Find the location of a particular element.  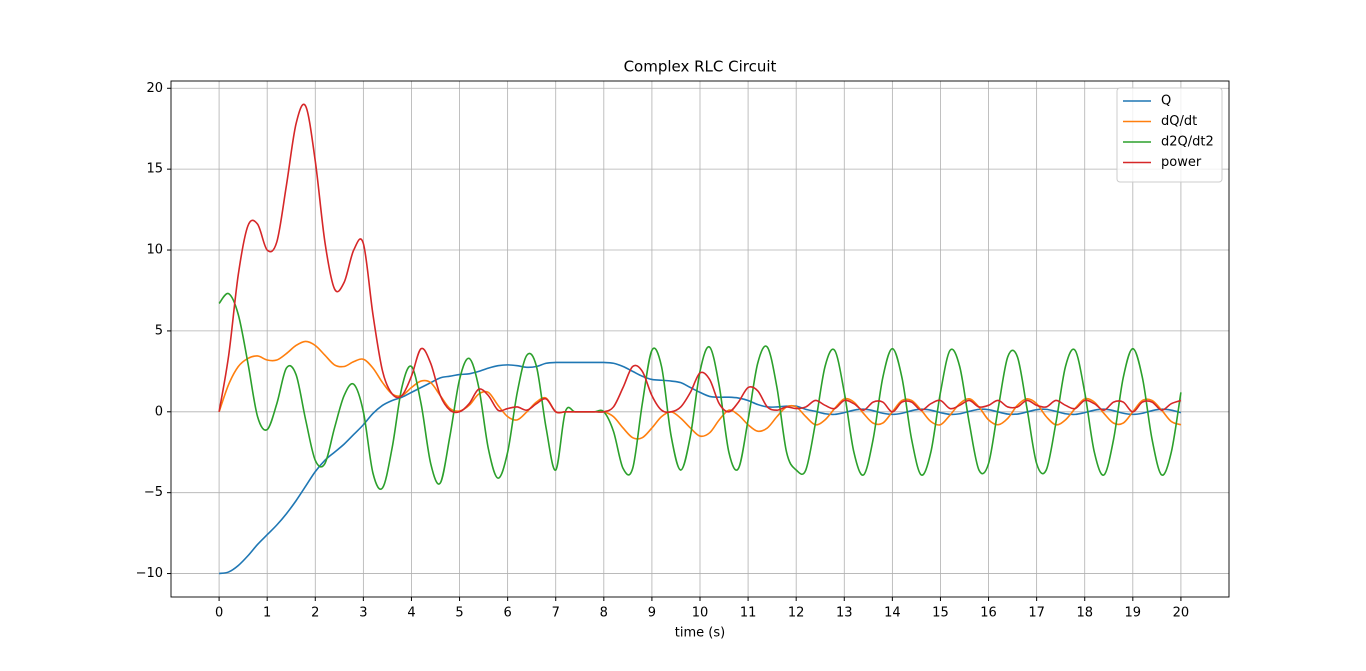

legend-label: dQ/dt is located at coordinates (1179, 121).